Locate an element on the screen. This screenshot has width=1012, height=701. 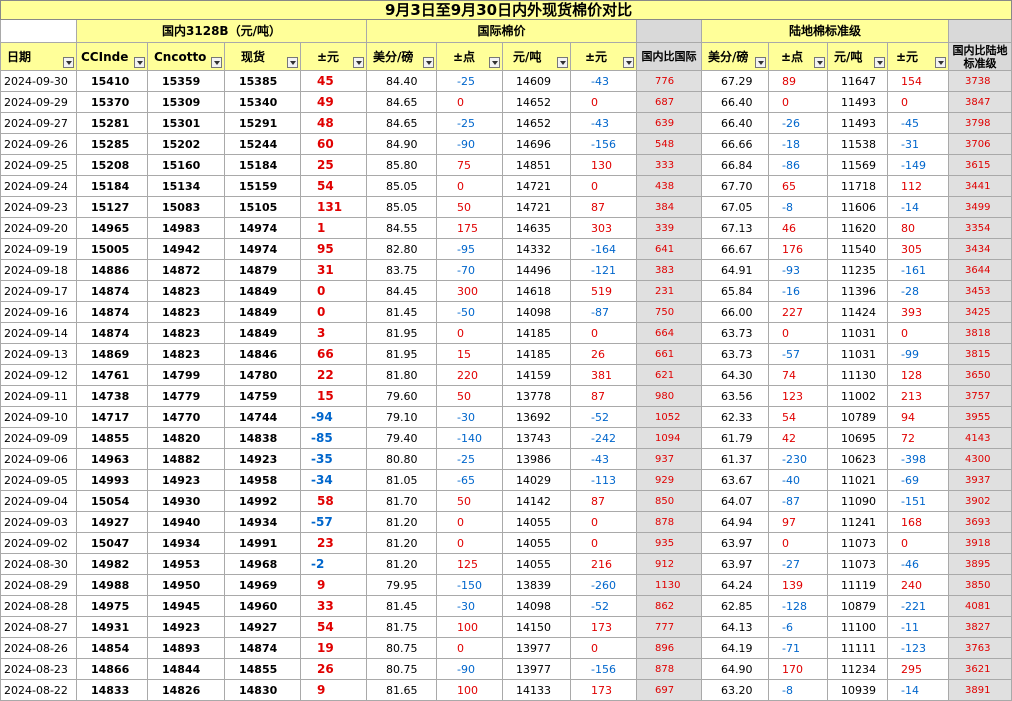
cell-intl-cents: 84.65 is located at coordinates (401, 123).